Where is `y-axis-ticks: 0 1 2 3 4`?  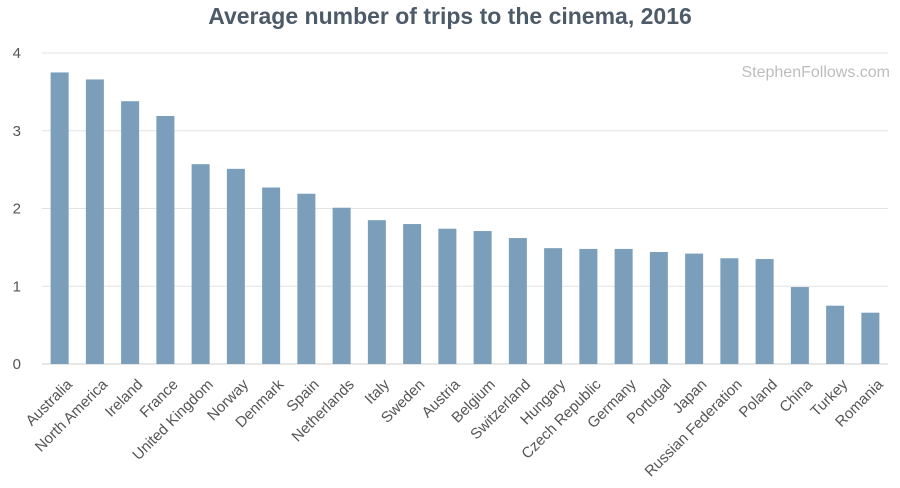
y-axis-ticks: 0 1 2 3 4 is located at coordinates (17, 209).